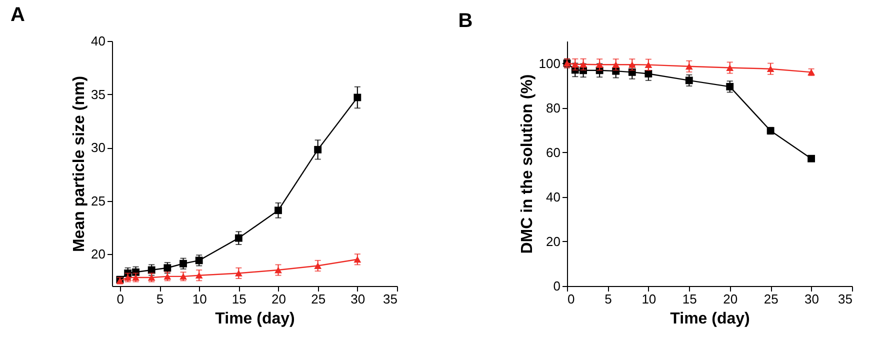 The width and height of the screenshot is (880, 340). Describe the element at coordinates (98, 200) in the screenshot. I see `y-tick-label: 25` at that location.